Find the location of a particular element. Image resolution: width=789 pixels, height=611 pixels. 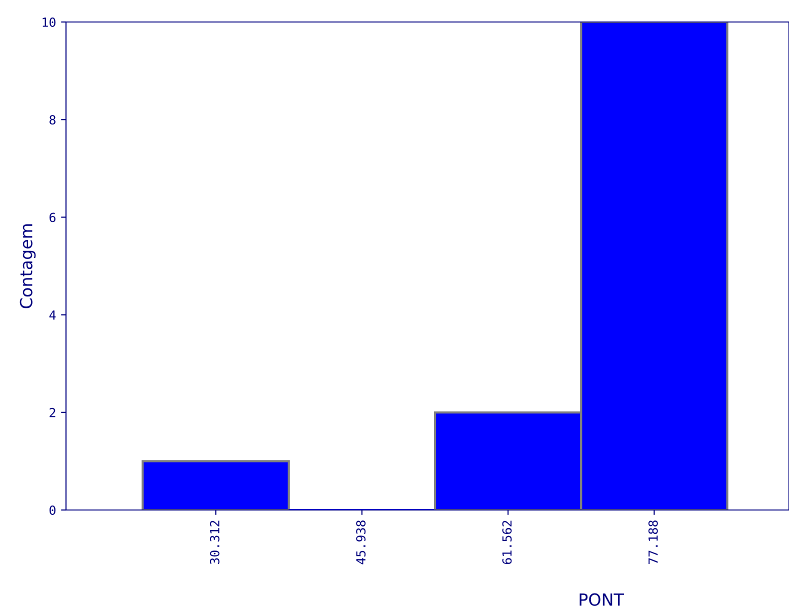

y-tick-label: 6 is located at coordinates (53, 217).